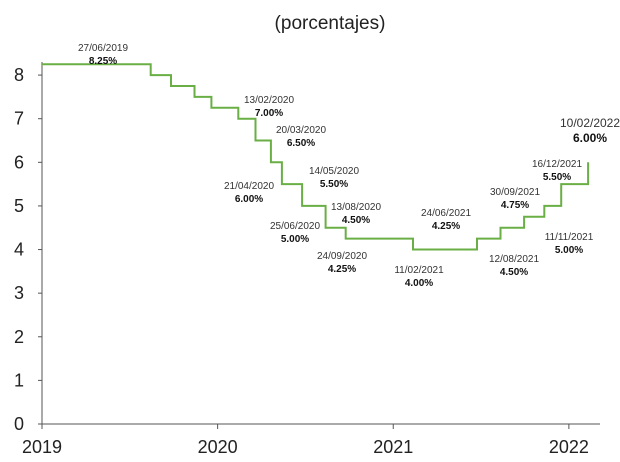 This screenshot has width=620, height=462. What do you see at coordinates (19, 119) in the screenshot?
I see `y-tick-label: 7` at bounding box center [19, 119].